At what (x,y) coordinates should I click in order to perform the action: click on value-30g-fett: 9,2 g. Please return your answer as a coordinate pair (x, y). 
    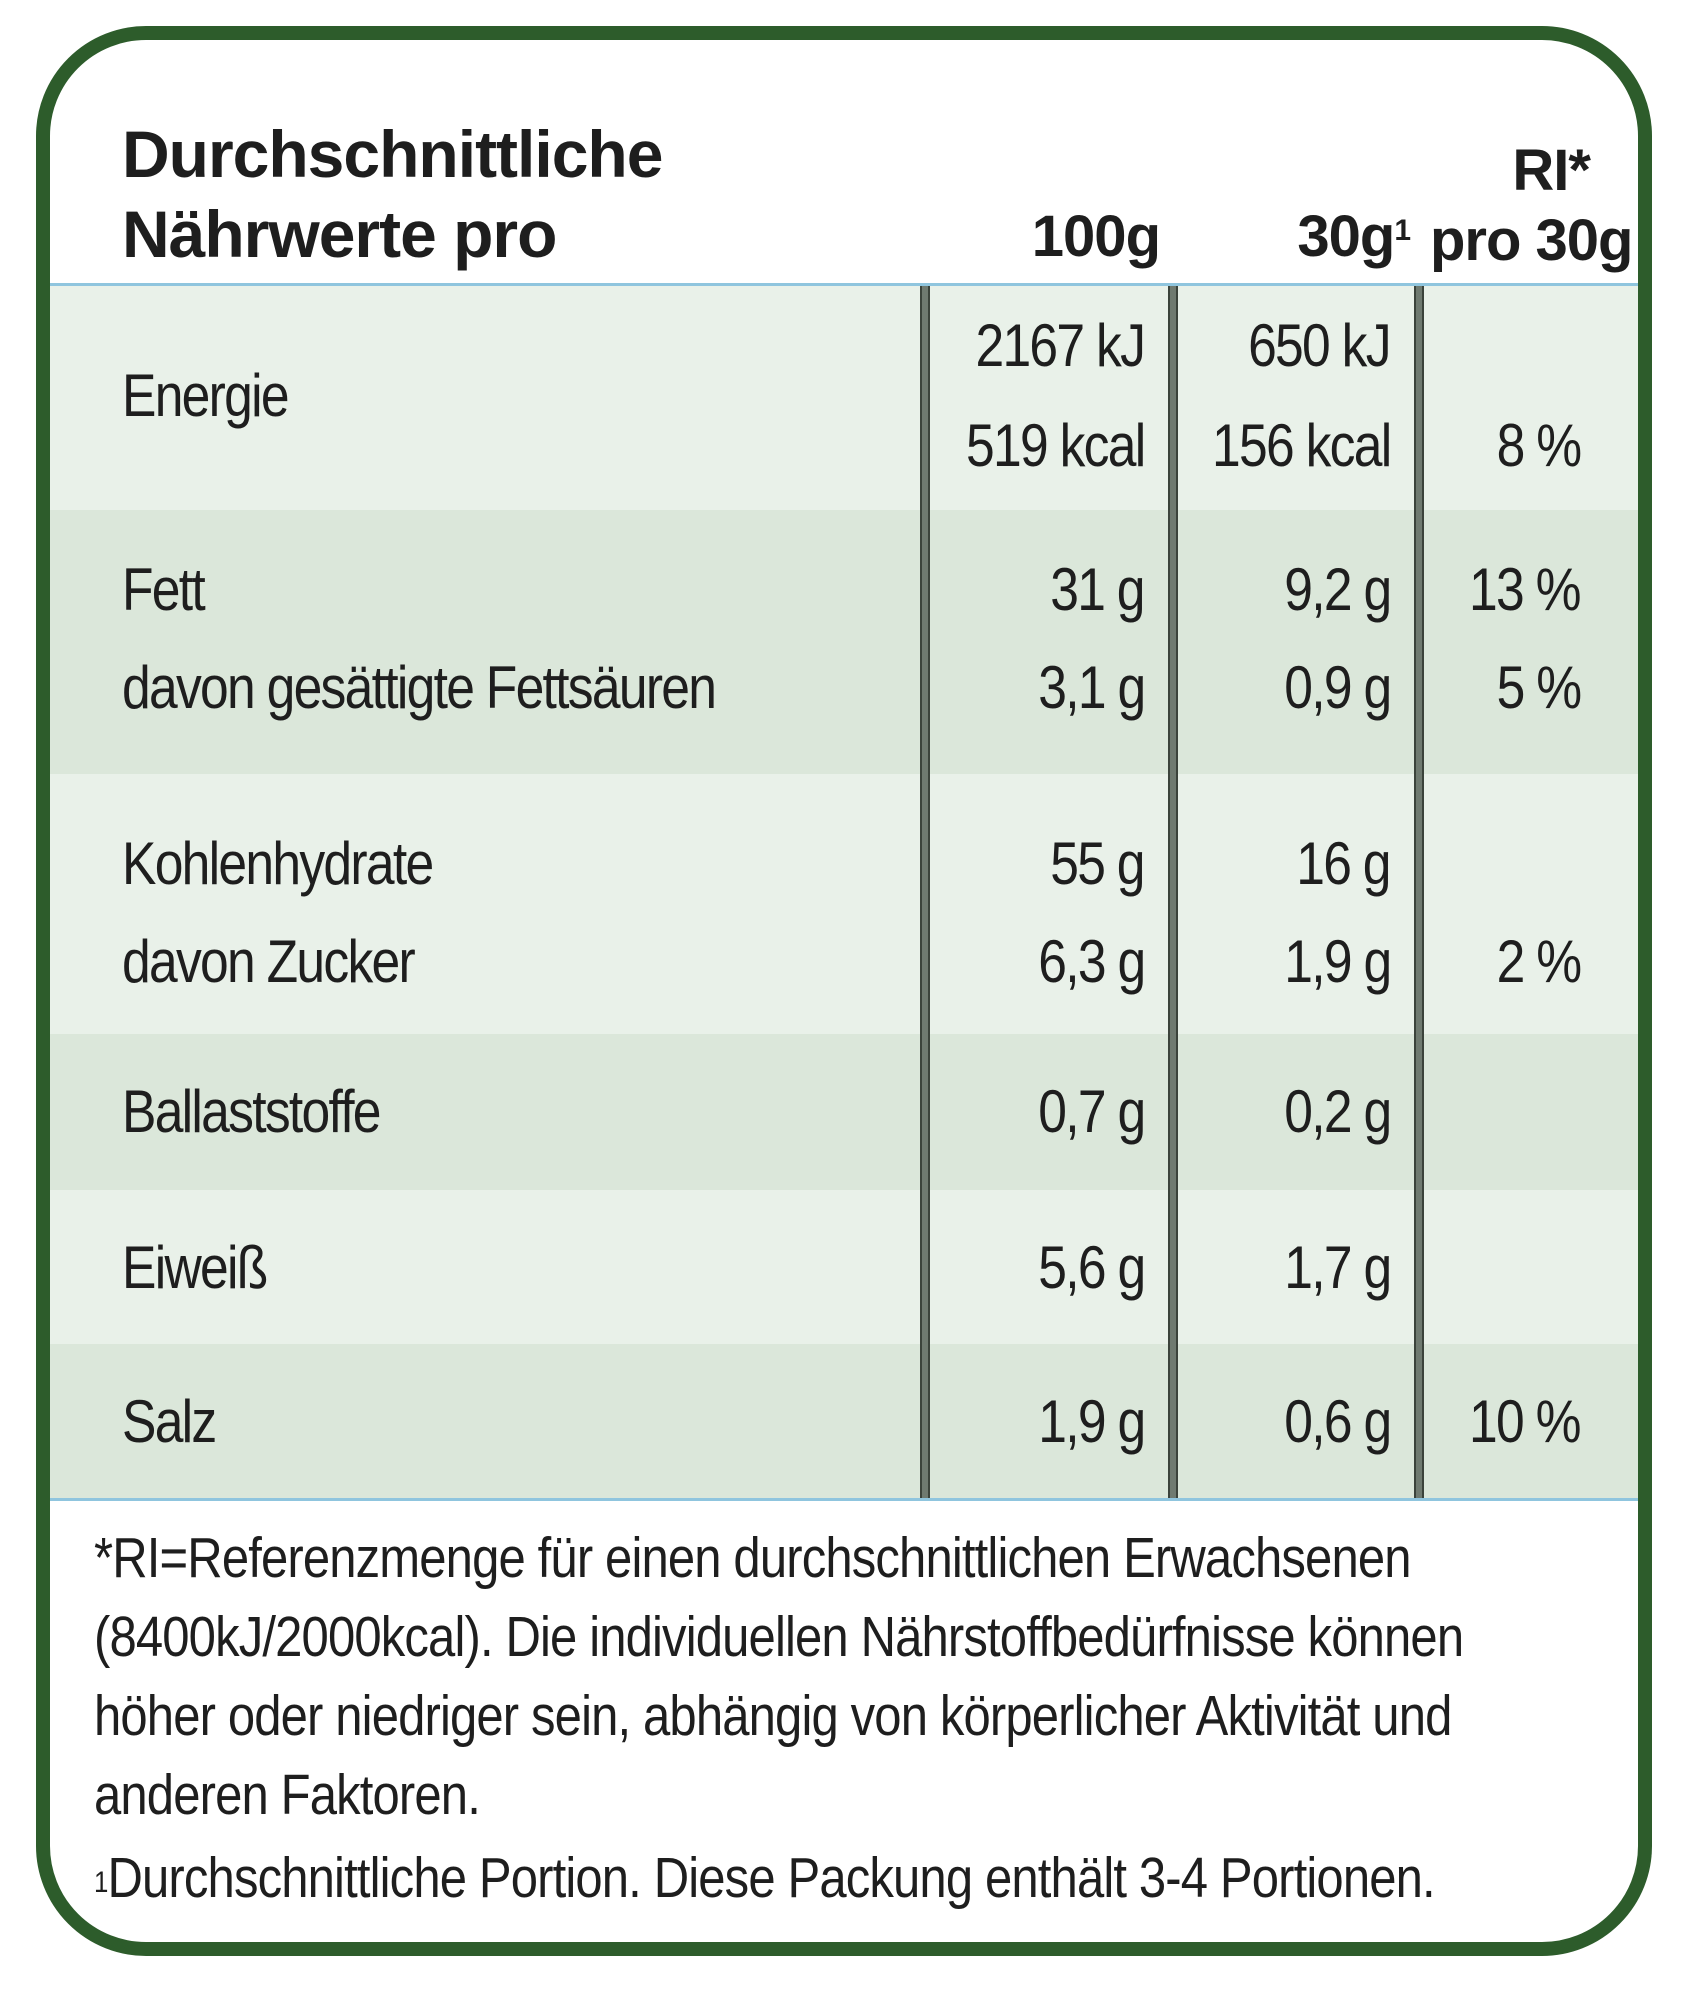
    Looking at the image, I should click on (1337, 589).